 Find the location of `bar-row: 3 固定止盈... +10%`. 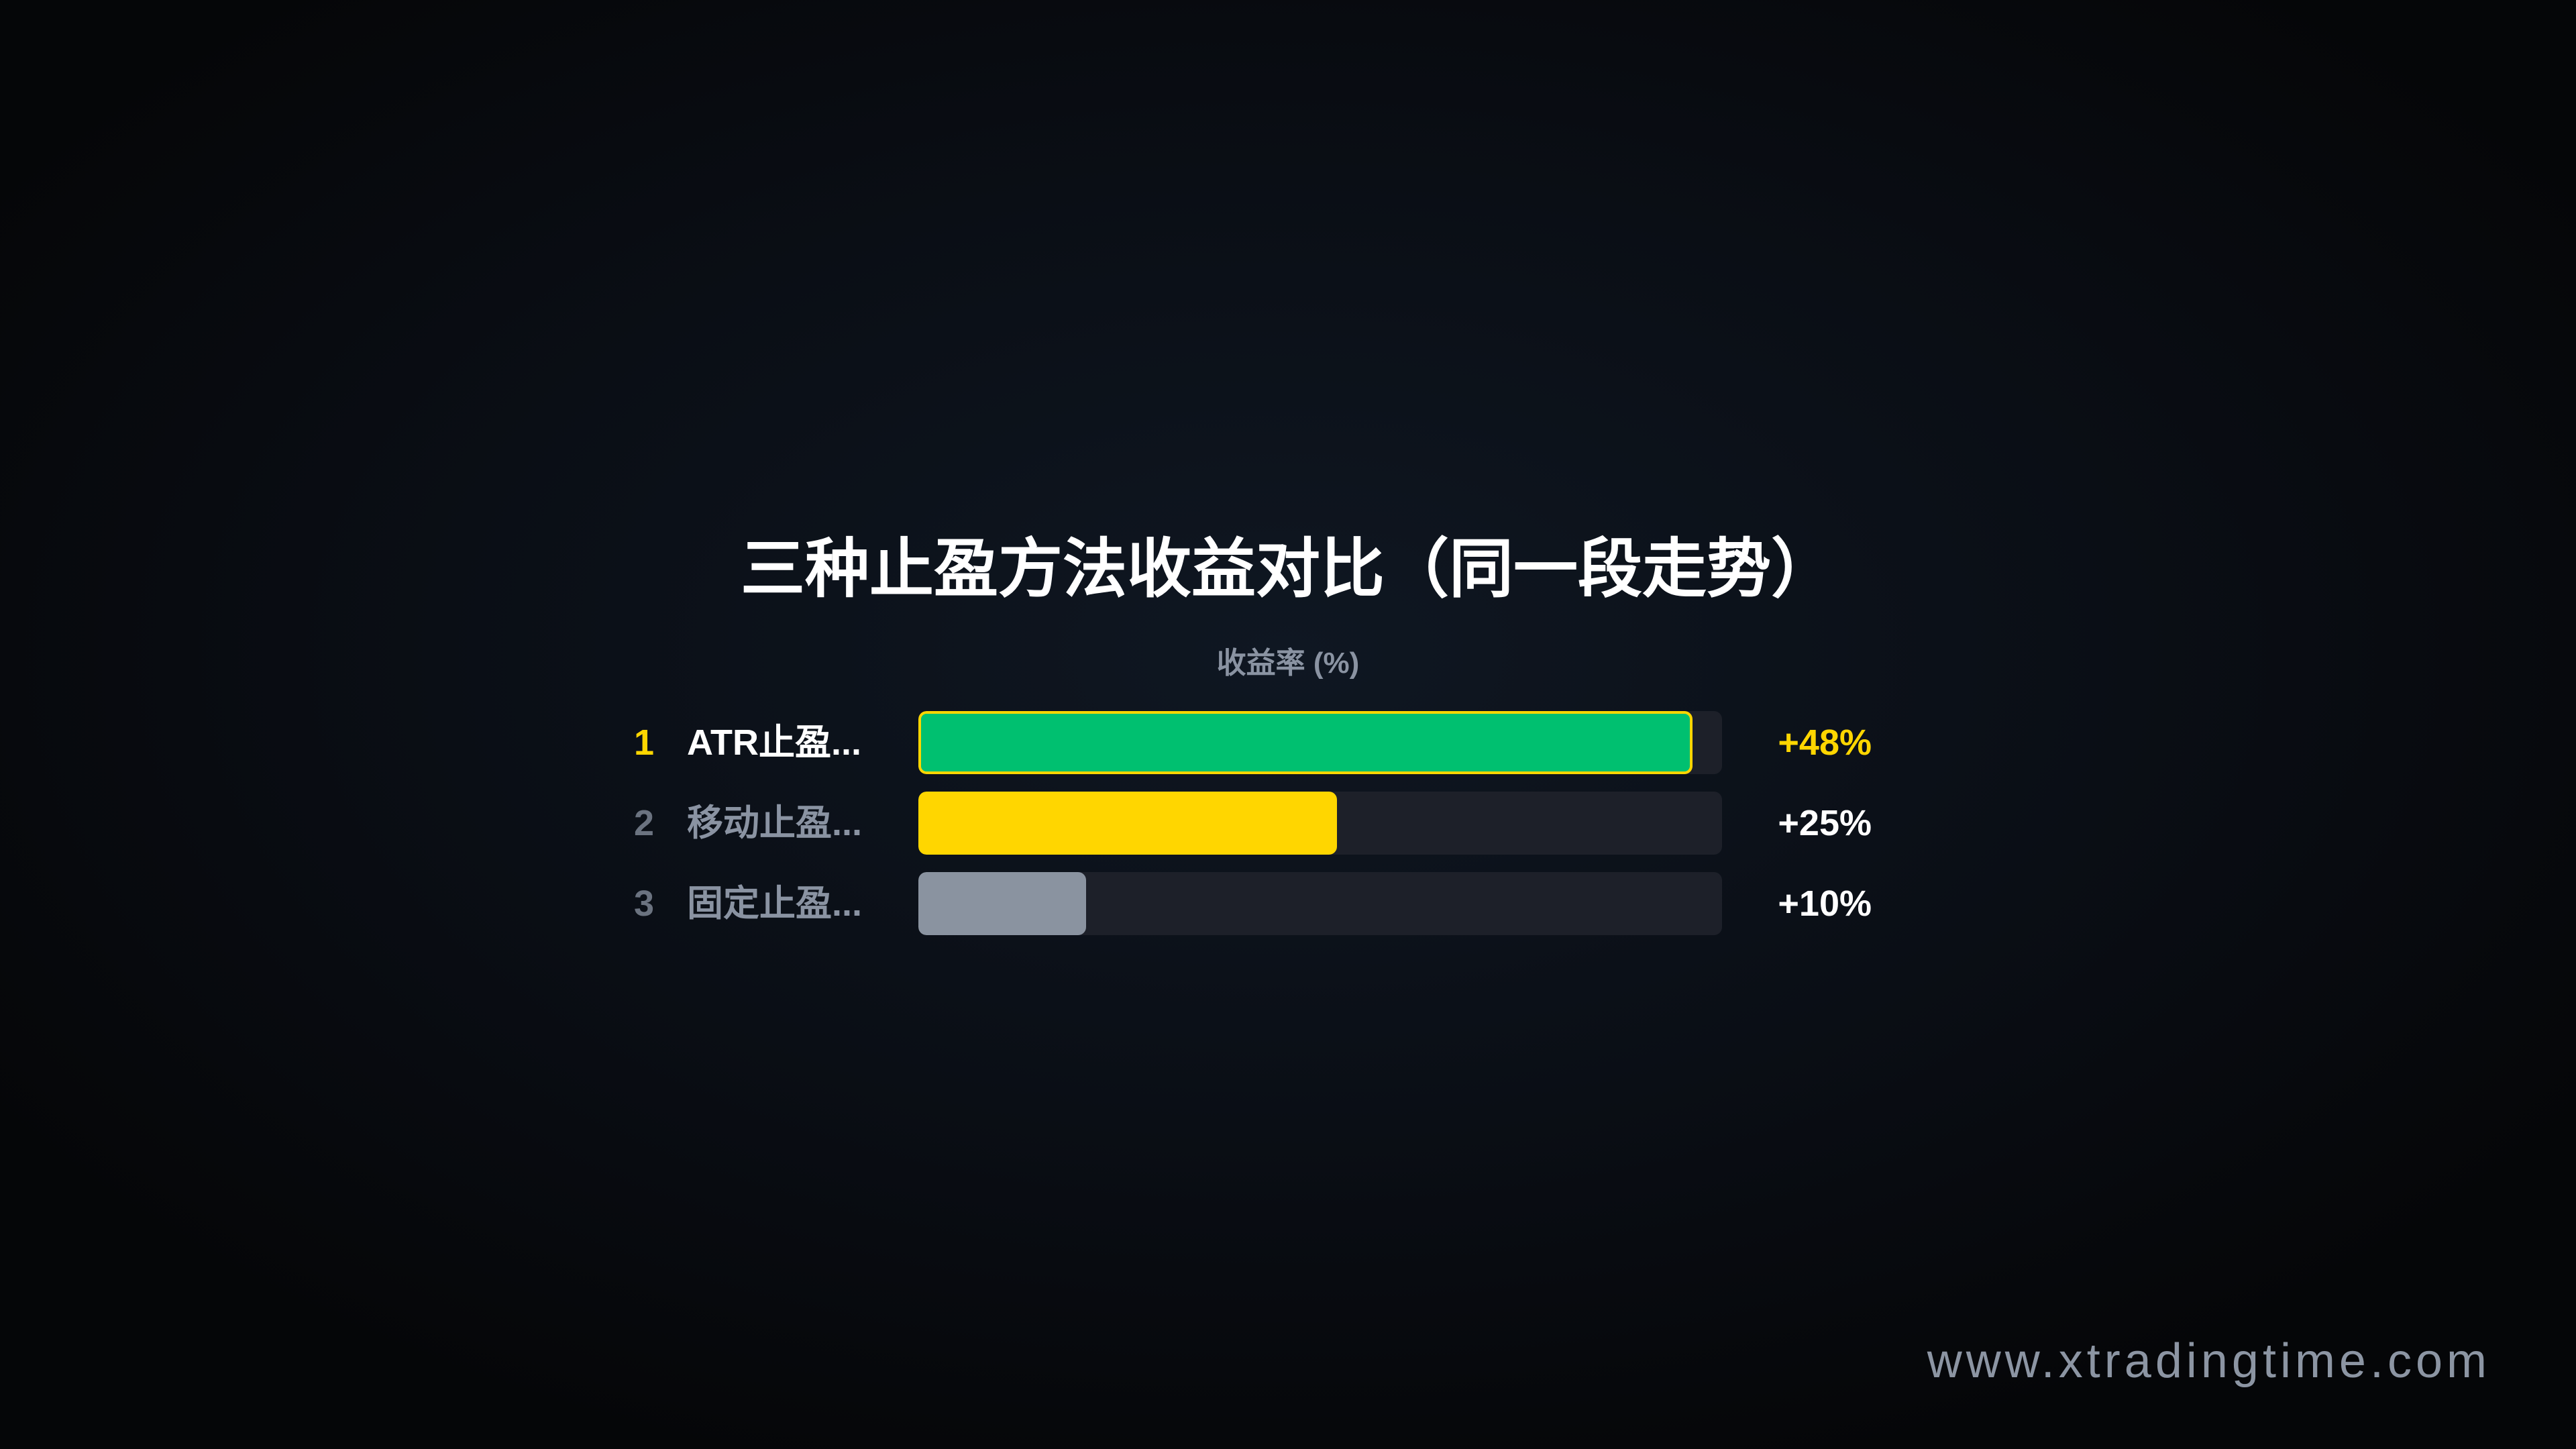

bar-row: 3 固定止盈... +10% is located at coordinates (1288, 903).